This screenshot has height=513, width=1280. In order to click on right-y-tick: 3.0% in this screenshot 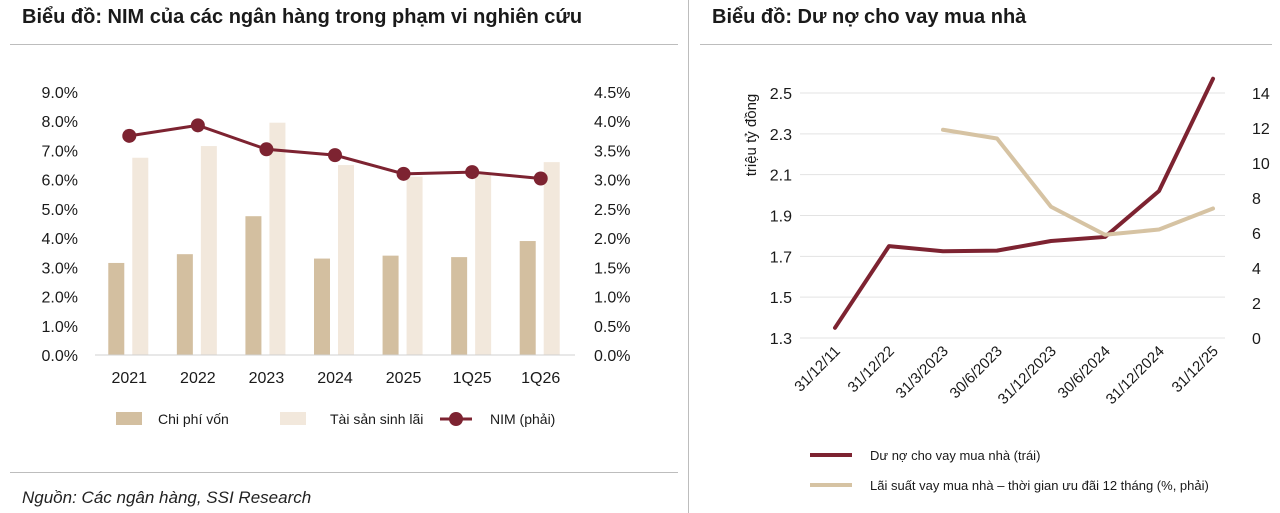, I will do `click(612, 181)`.